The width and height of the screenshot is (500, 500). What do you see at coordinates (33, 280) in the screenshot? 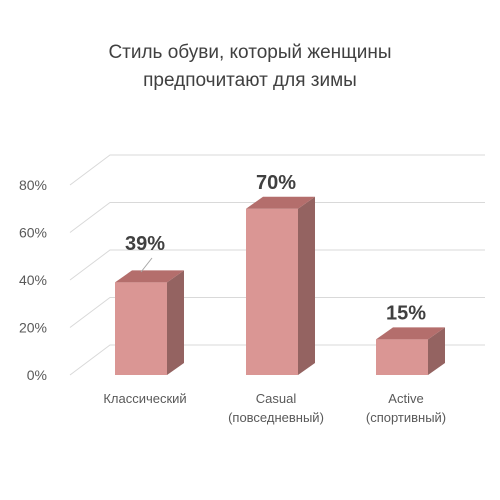
I see `y-tick-label-2: 40%` at bounding box center [33, 280].